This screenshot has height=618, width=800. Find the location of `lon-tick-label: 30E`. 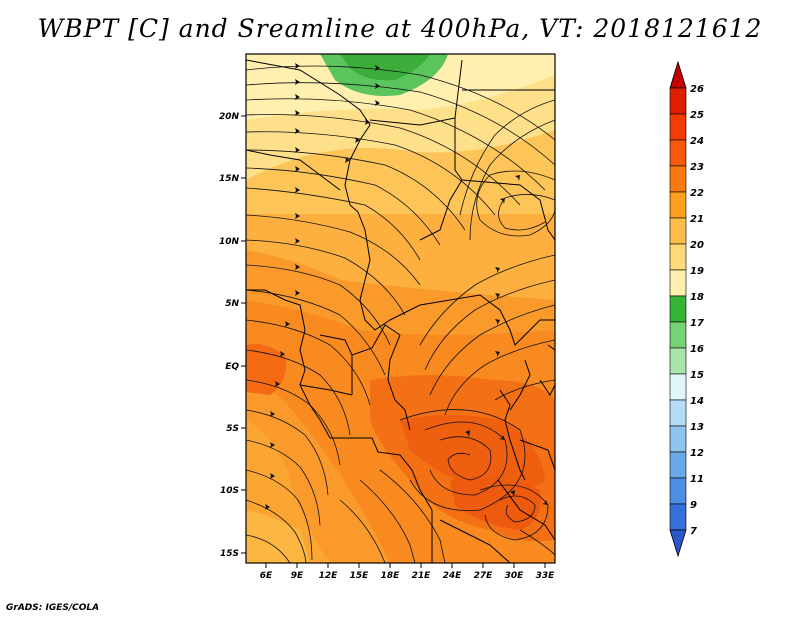

lon-tick-label: 30E is located at coordinates (515, 576).